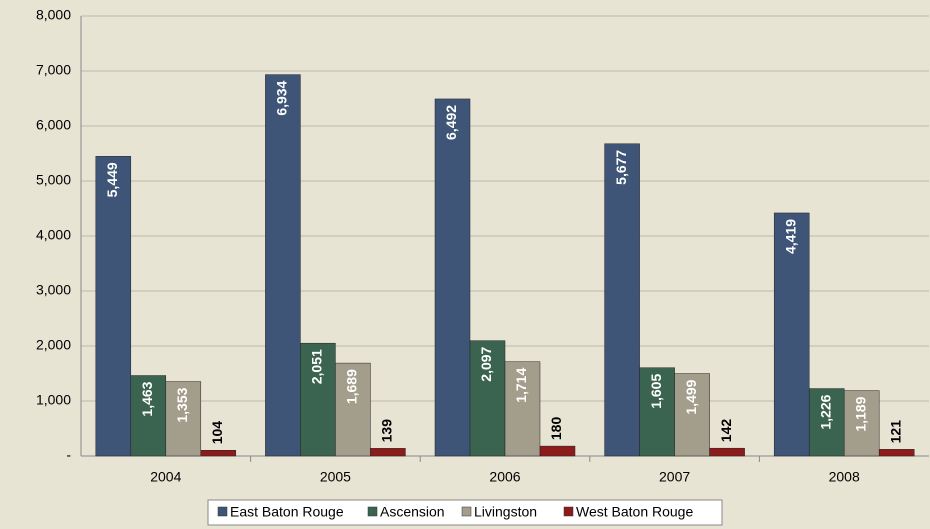 The width and height of the screenshot is (930, 529). What do you see at coordinates (112, 179) in the screenshot?
I see `data-label: 5,449` at bounding box center [112, 179].